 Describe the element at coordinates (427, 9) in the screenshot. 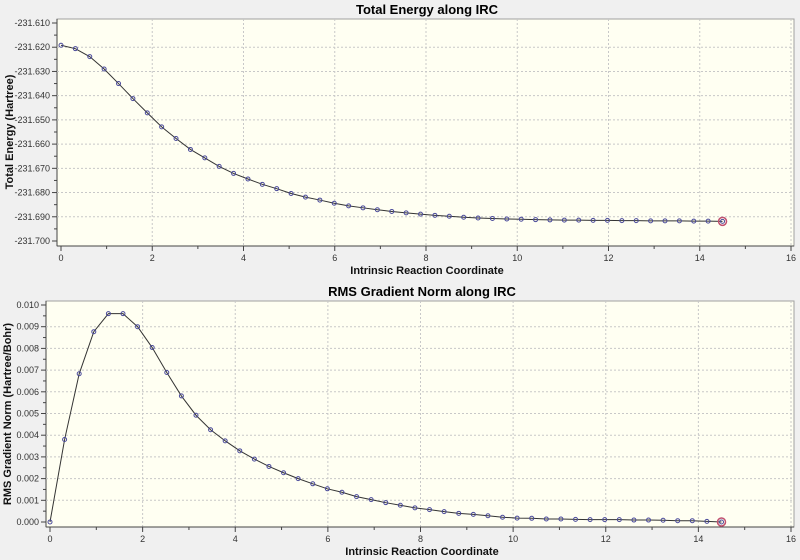

I see `chart-title: Total Energy along IRC` at that location.